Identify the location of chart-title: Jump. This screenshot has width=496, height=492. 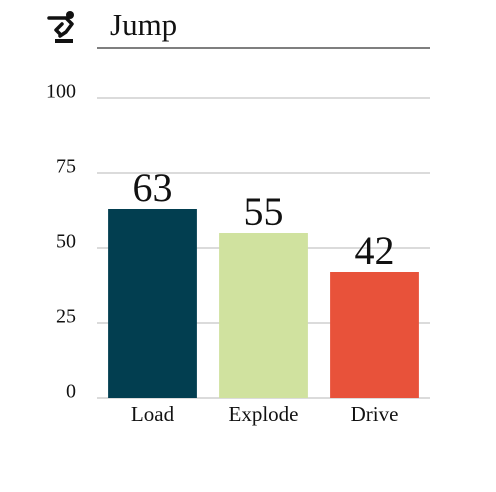
(143, 24).